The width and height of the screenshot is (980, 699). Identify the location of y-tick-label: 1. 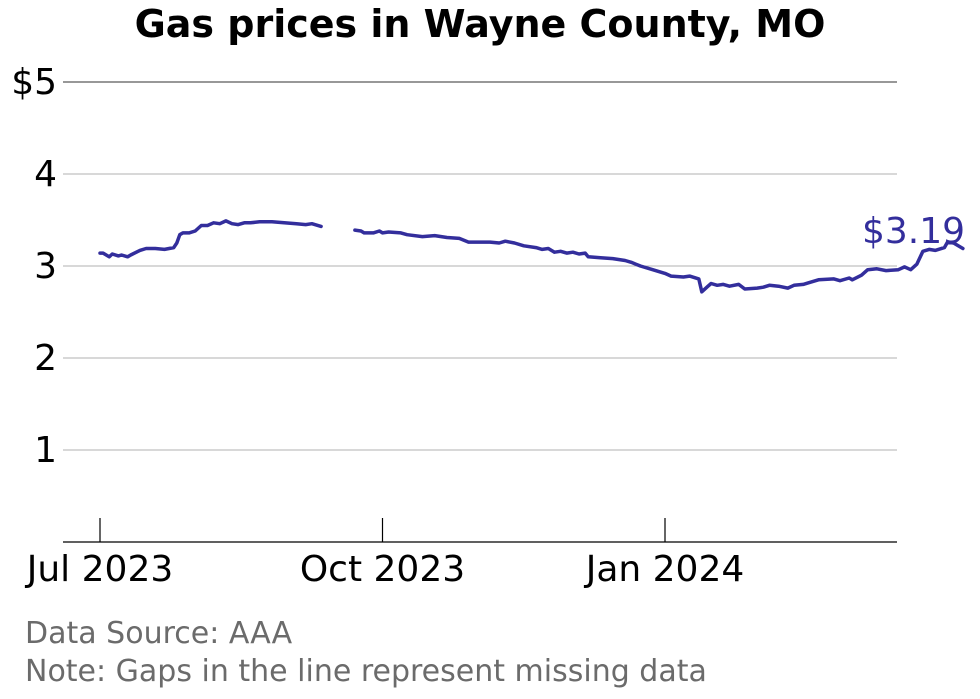
(45, 450).